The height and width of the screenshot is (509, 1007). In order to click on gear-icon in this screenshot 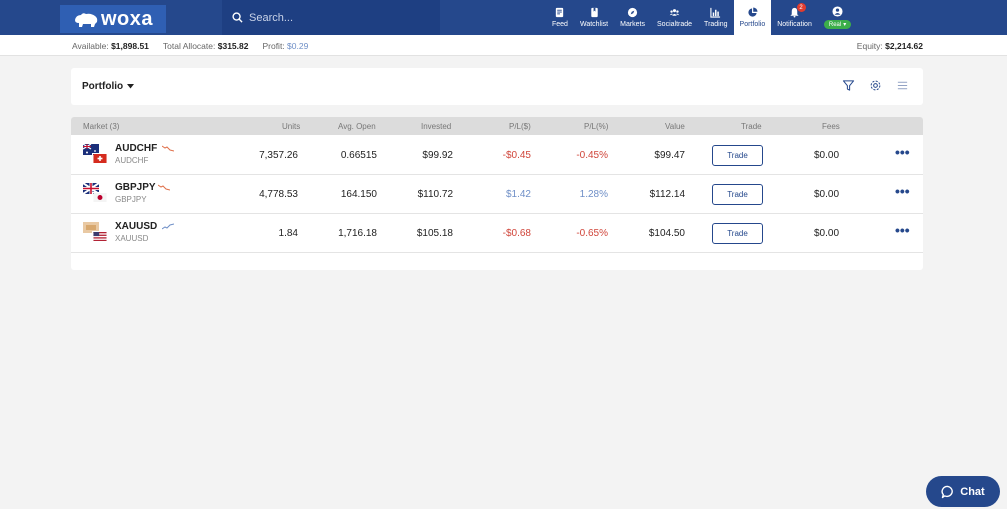, I will do `click(875, 85)`.